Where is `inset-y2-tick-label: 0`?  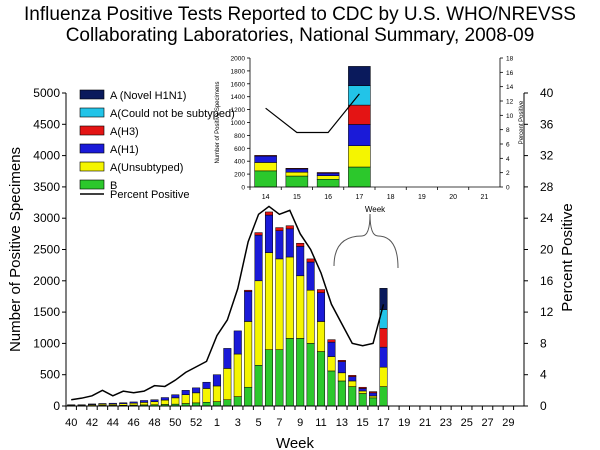
inset-y2-tick-label: 0 is located at coordinates (508, 188).